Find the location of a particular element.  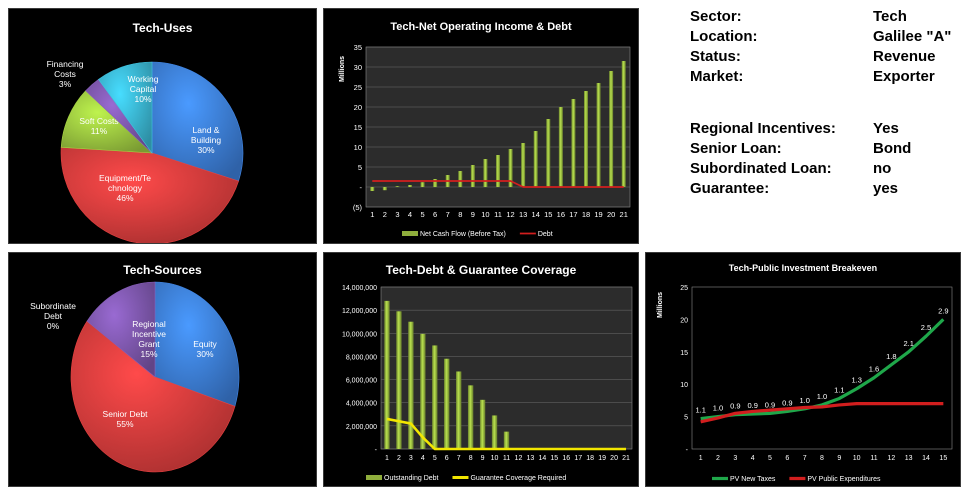

info-row: Location: Galilee "A" is located at coordinates (827, 38).